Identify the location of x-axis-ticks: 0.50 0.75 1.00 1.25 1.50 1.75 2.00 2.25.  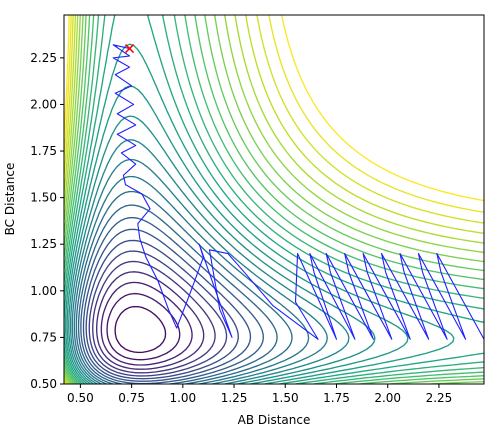
(259, 394).